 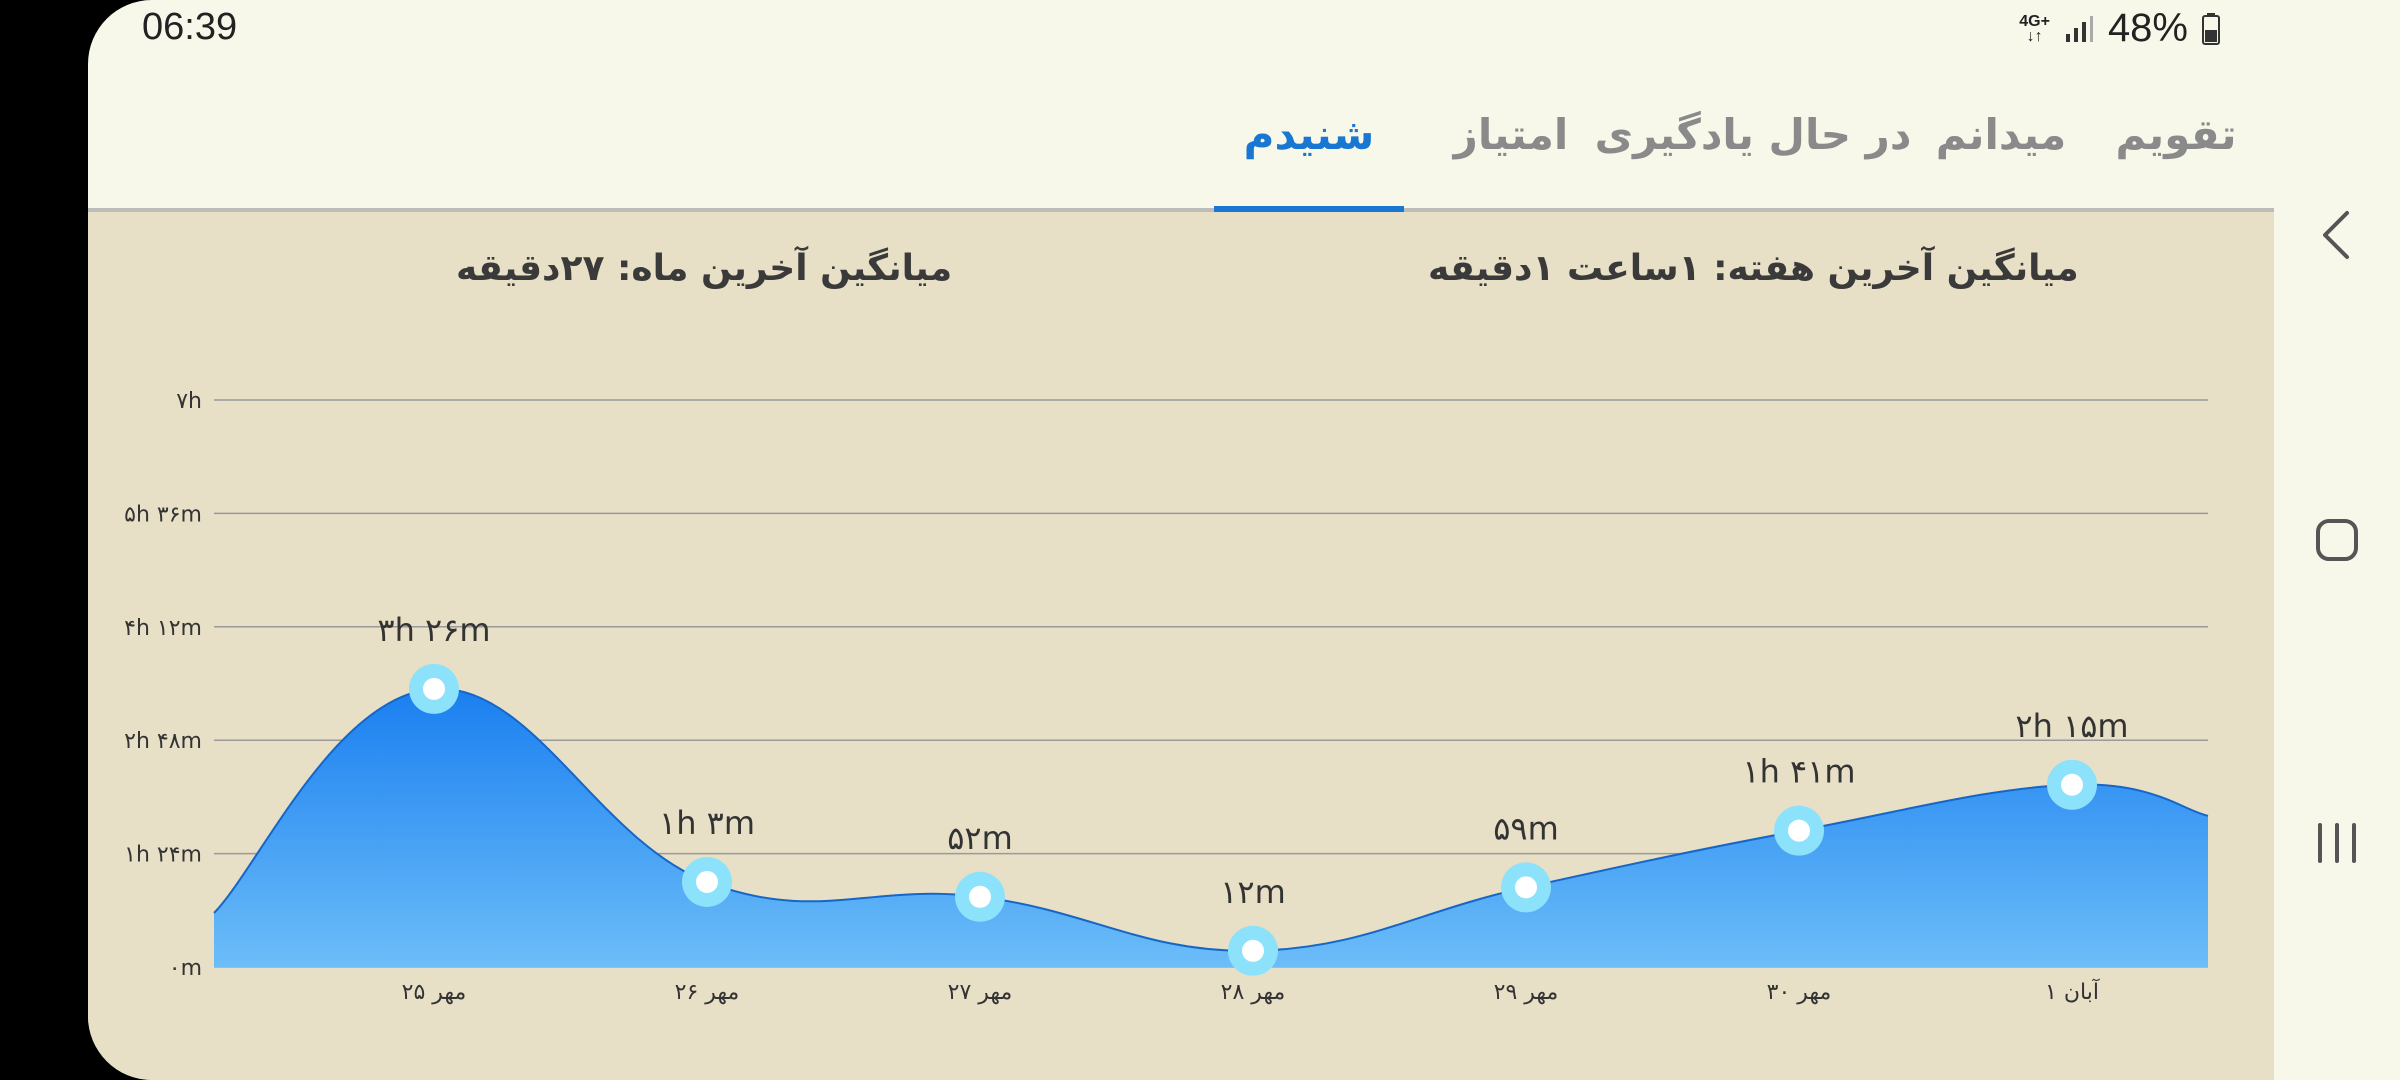 What do you see at coordinates (2001, 134) in the screenshot?
I see `tab-known: میدانم` at bounding box center [2001, 134].